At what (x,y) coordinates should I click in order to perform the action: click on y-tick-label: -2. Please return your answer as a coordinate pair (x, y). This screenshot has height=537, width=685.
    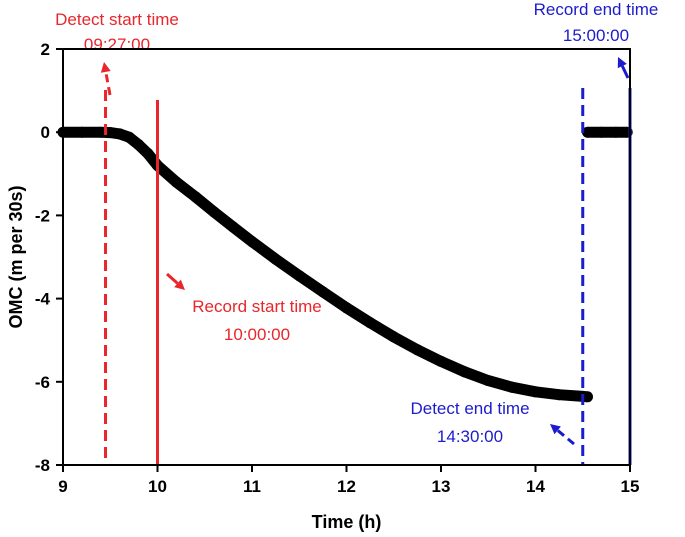
    Looking at the image, I should click on (42, 215).